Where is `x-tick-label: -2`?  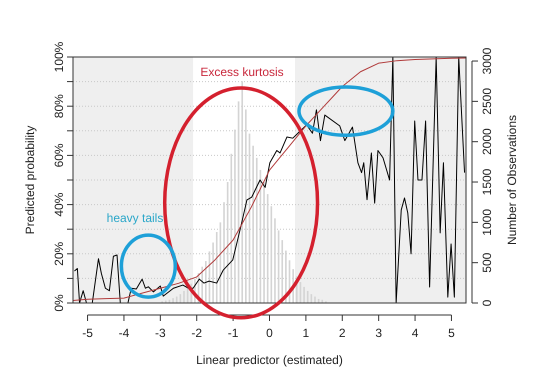 x-tick-label: -2 is located at coordinates (196, 333).